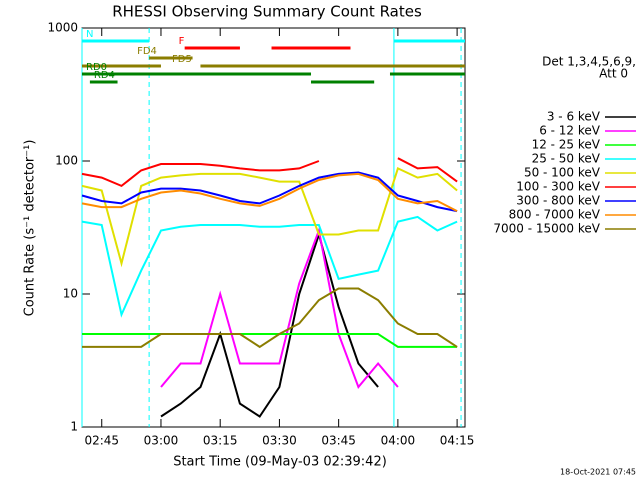 The width and height of the screenshot is (640, 480). I want to click on flag-label: F, so click(182, 41).